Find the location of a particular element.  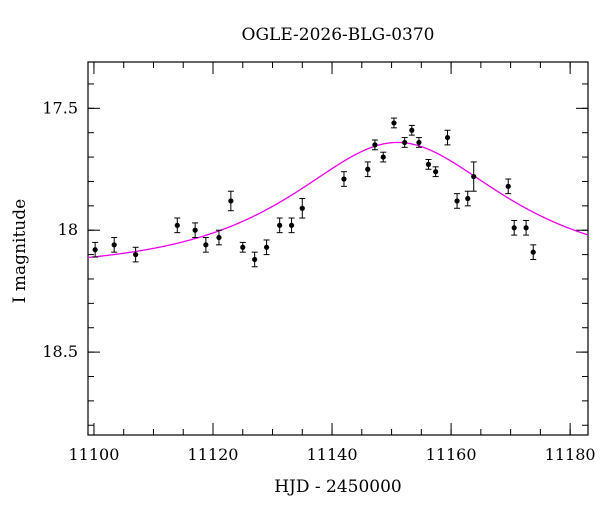

x-tick-label: 11160 is located at coordinates (451, 454).